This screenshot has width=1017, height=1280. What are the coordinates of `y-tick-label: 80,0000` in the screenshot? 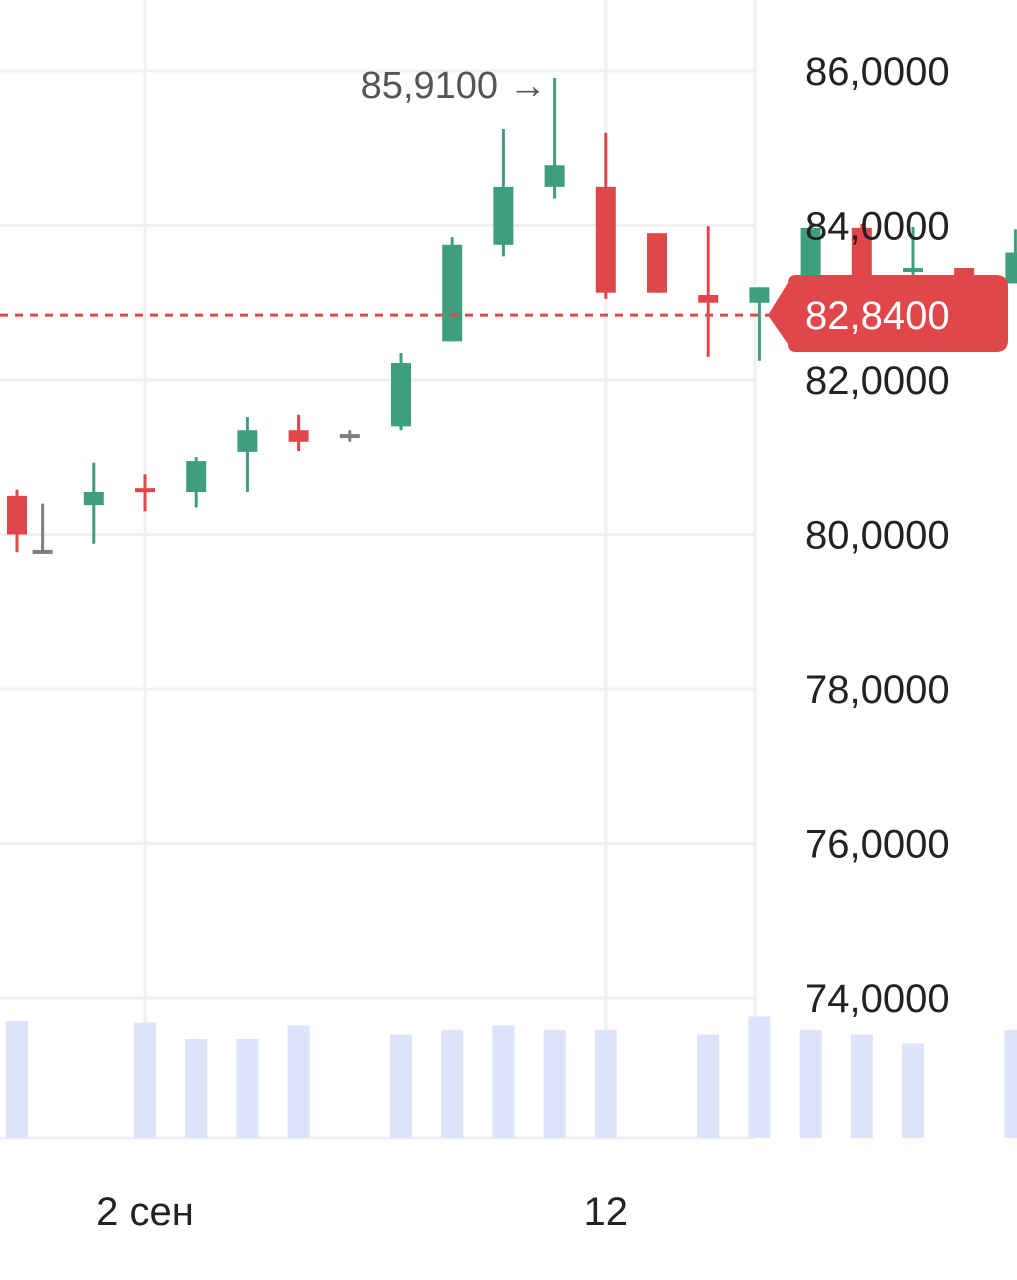 It's located at (877, 536).